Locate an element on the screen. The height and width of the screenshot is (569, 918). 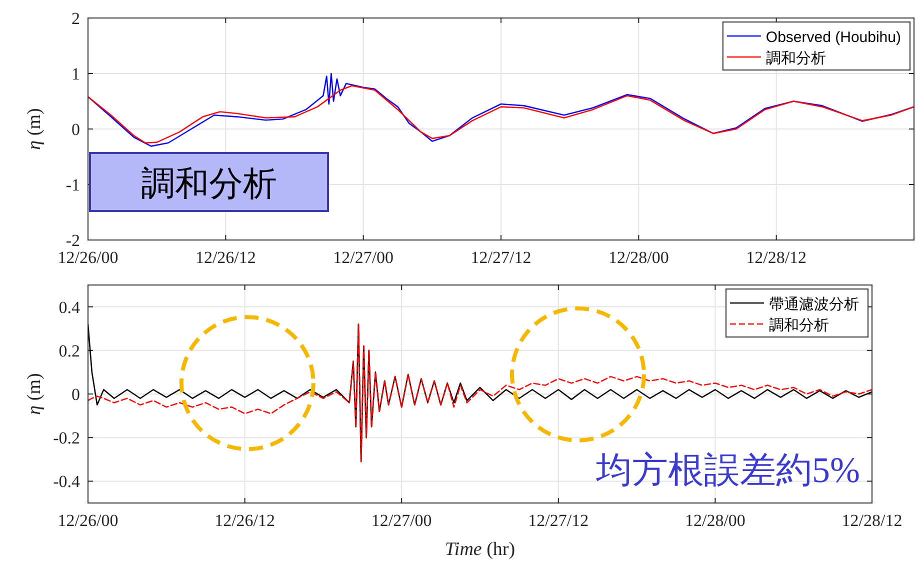
annotation: 調和分析 is located at coordinates (209, 184).